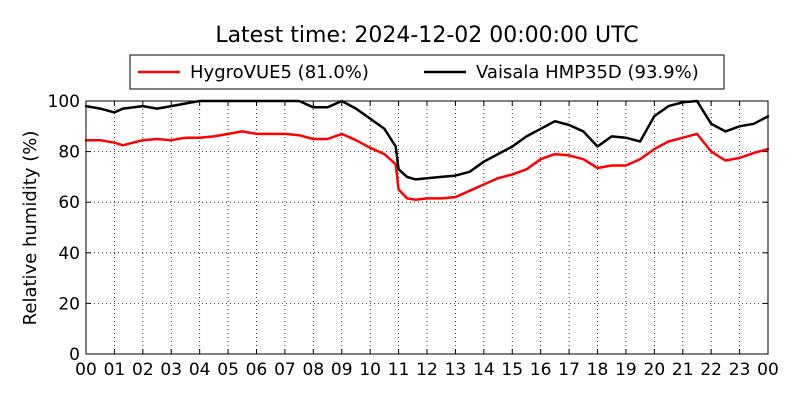 The width and height of the screenshot is (800, 400). Describe the element at coordinates (74, 355) in the screenshot. I see `y-tick-label: 0` at that location.